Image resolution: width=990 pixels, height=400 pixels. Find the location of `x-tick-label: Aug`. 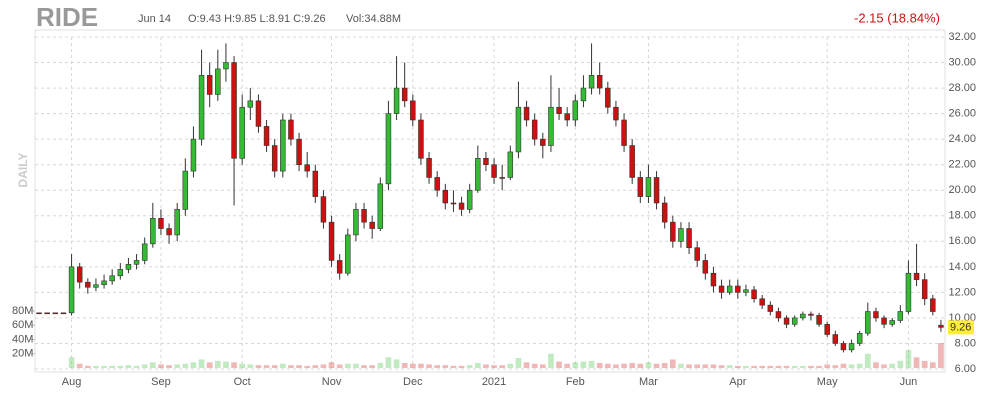

x-tick-label: Aug is located at coordinates (72, 382).